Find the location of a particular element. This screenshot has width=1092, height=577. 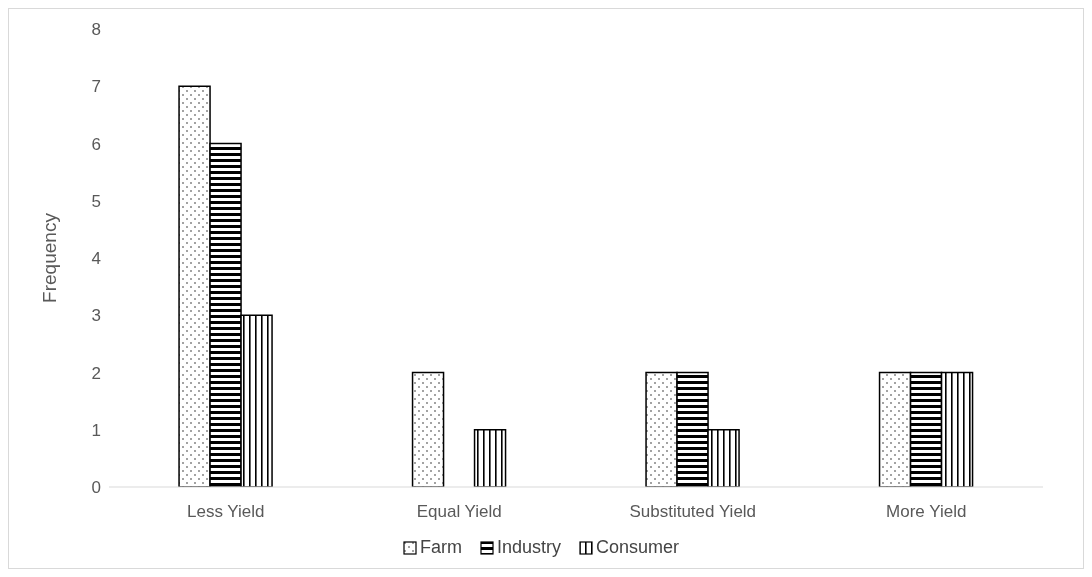

y-tick-label: 8 is located at coordinates (96, 30).